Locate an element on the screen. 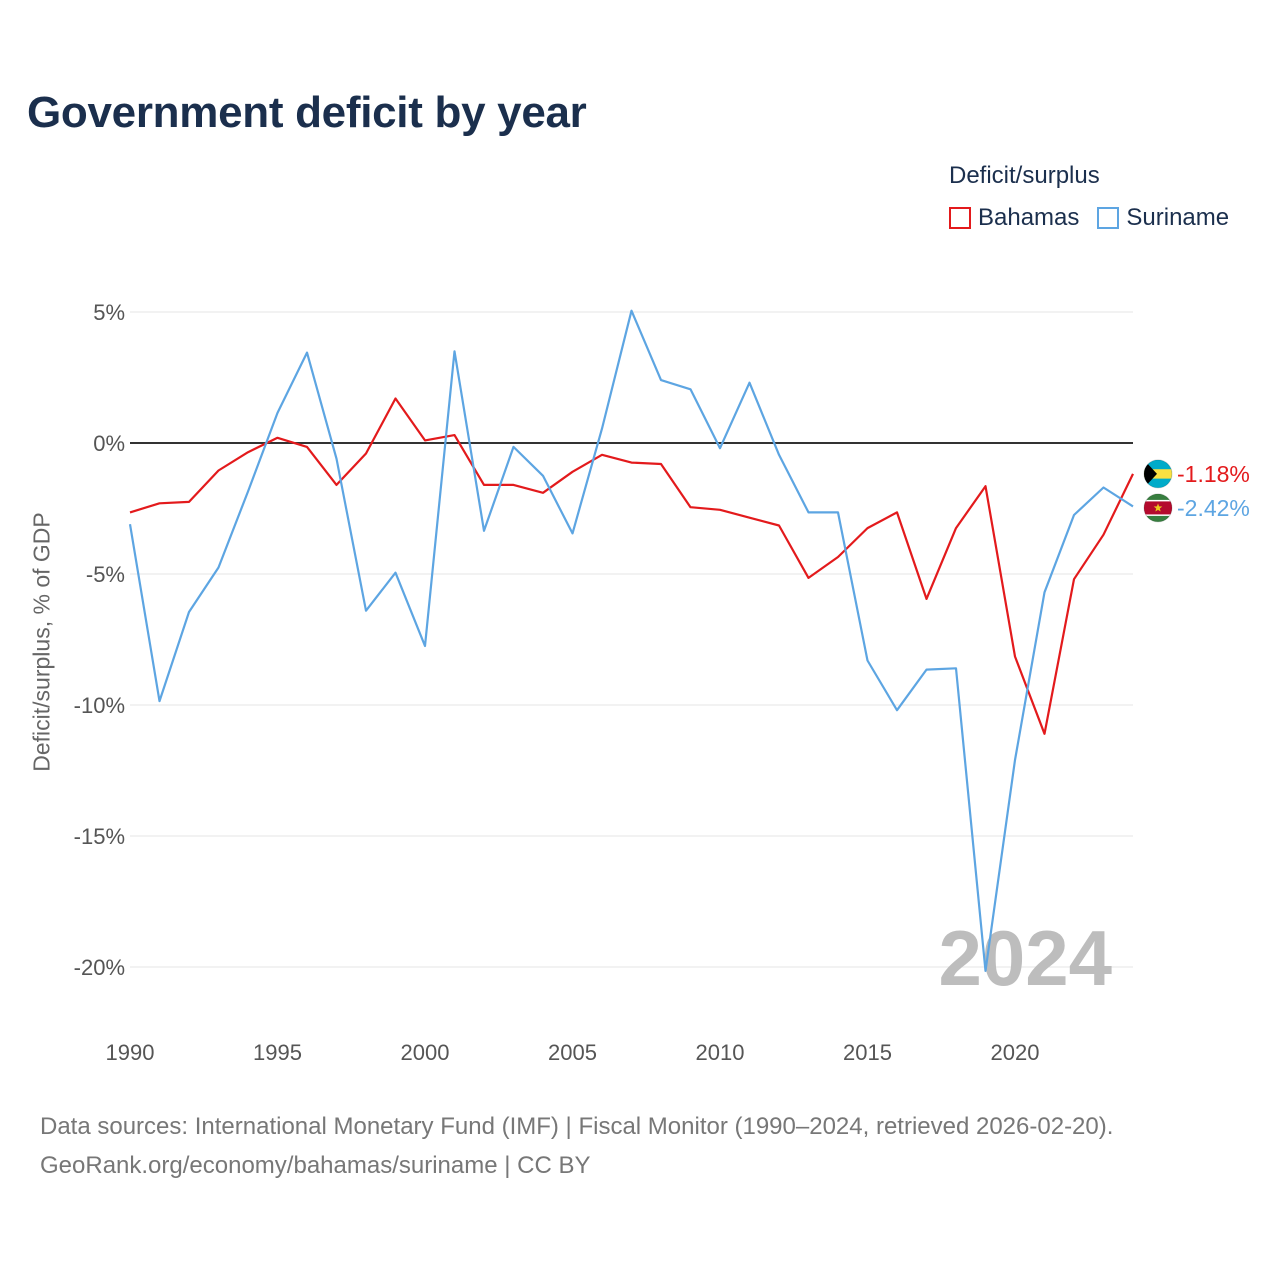  legend-label-suriname: Suriname is located at coordinates (1178, 217).